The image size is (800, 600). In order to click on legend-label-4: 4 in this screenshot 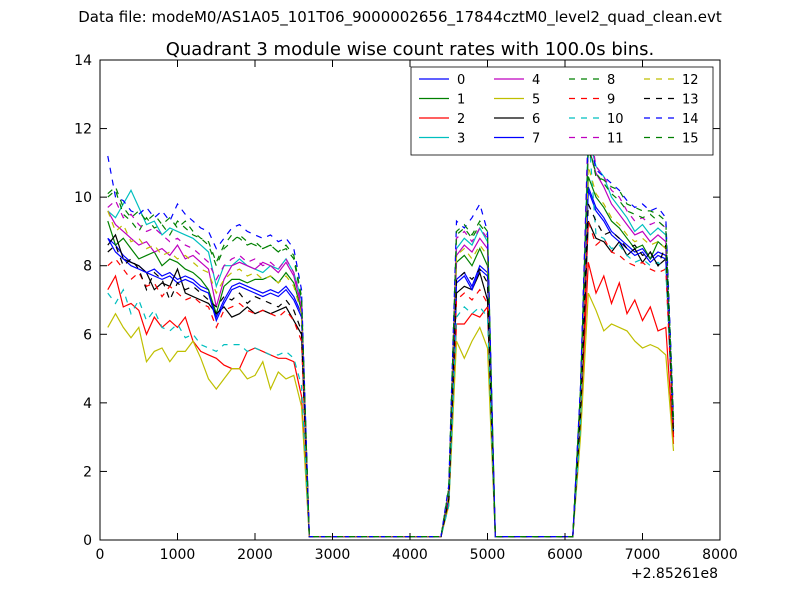, I will do `click(536, 80)`.